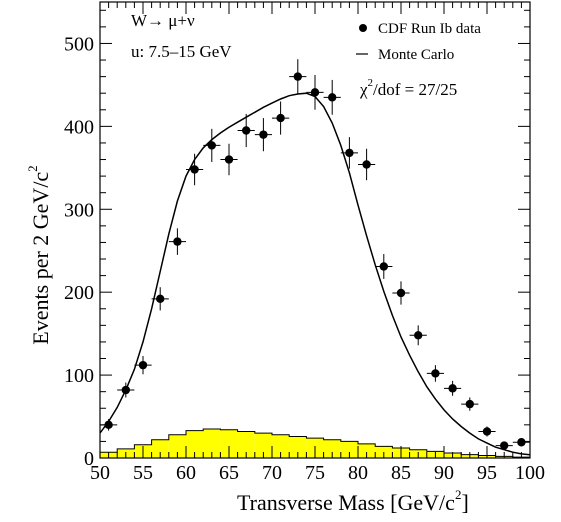 Image resolution: width=561 pixels, height=522 pixels. I want to click on x-axis-title: Transverse Mass [GeV/c2], so click(353, 501).